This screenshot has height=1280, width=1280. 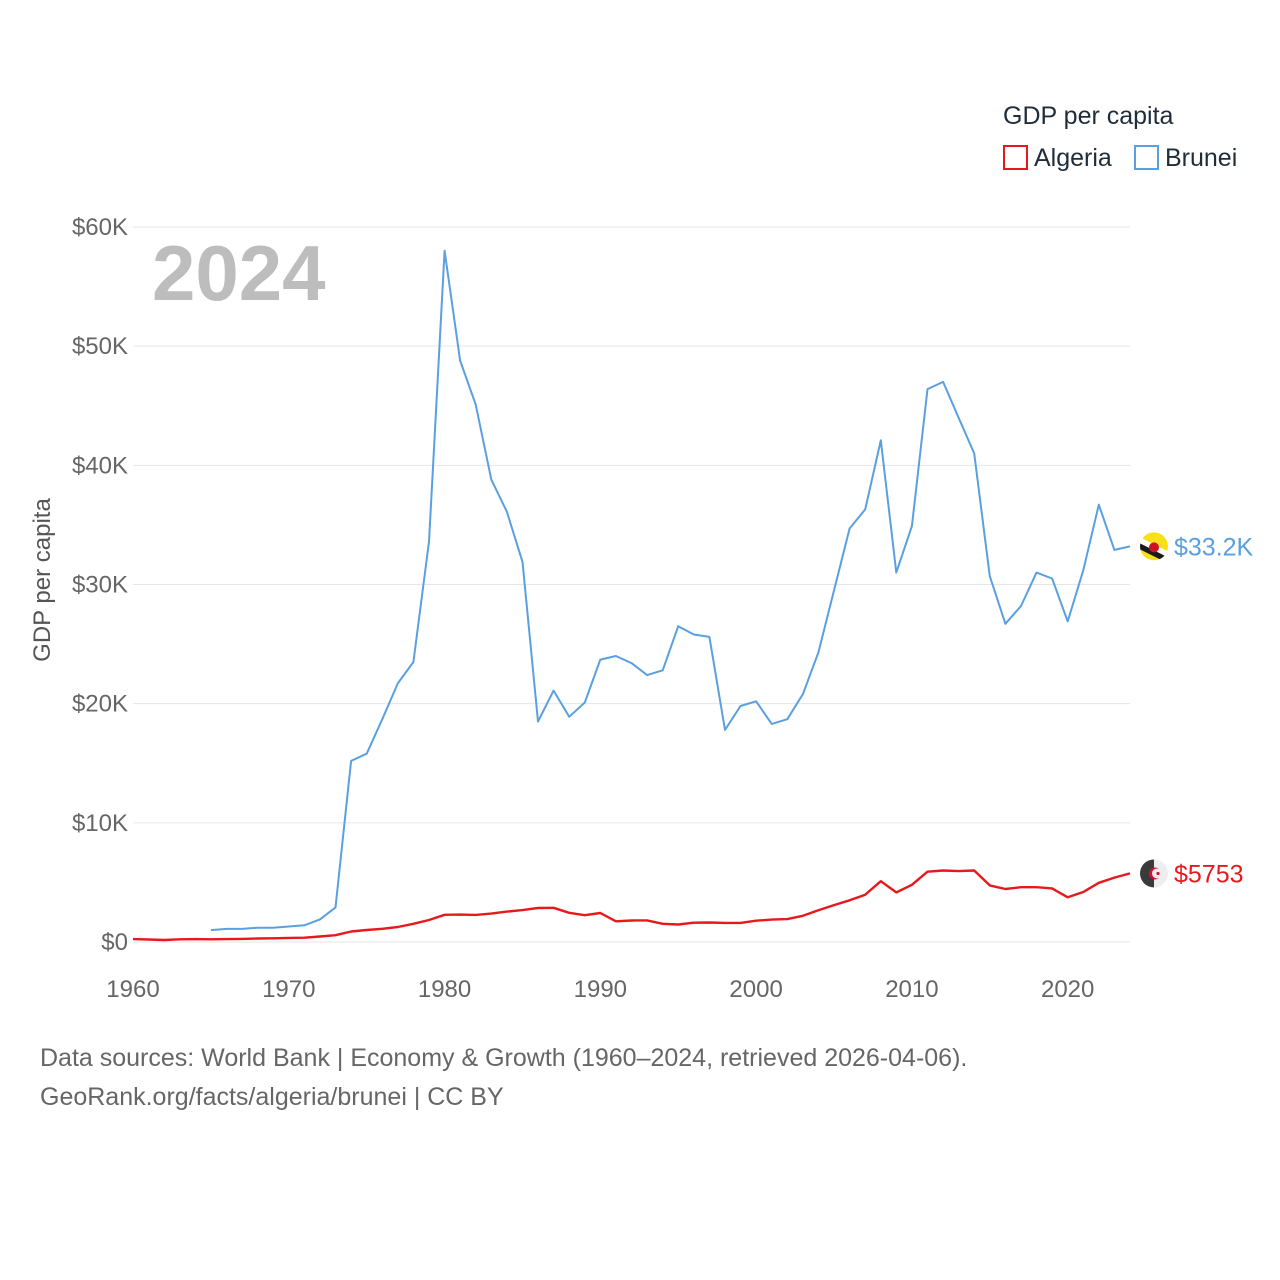 What do you see at coordinates (100, 465) in the screenshot?
I see `y-tick-label: $40K` at bounding box center [100, 465].